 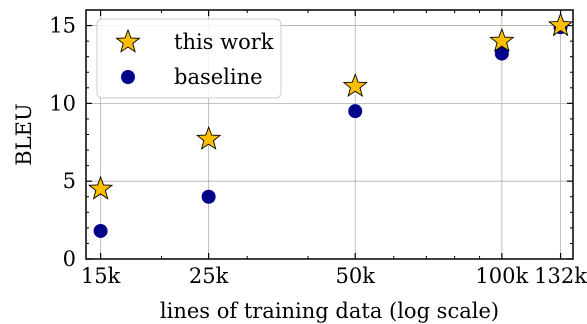 I want to click on x-tick-label: 50k, so click(x=356, y=276).